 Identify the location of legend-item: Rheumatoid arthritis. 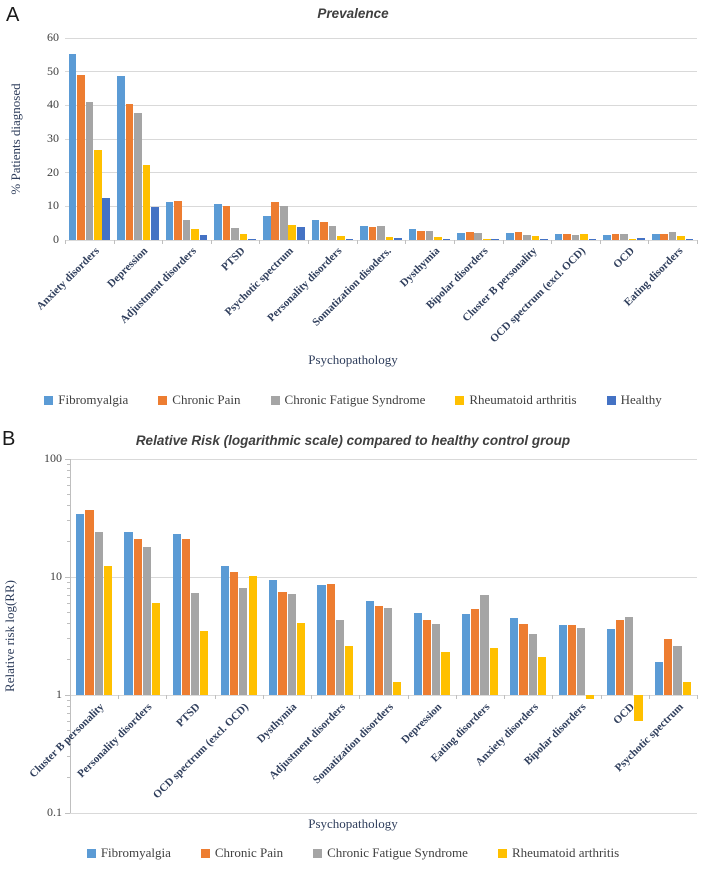
(558, 853).